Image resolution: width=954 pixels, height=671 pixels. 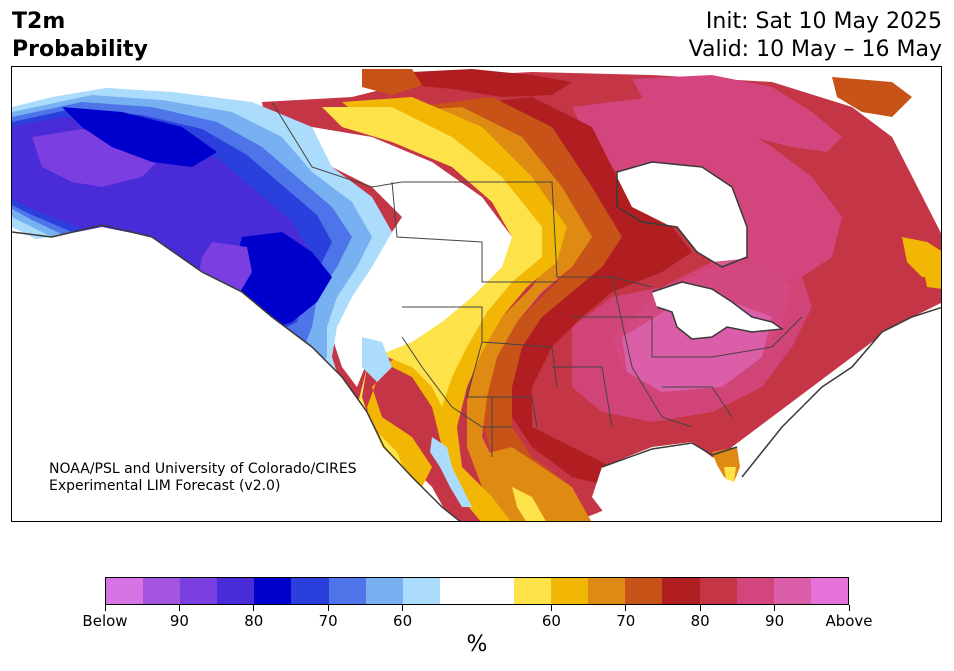 I want to click on init-date: Init: Sat 10 May 2025, so click(x=823, y=21).